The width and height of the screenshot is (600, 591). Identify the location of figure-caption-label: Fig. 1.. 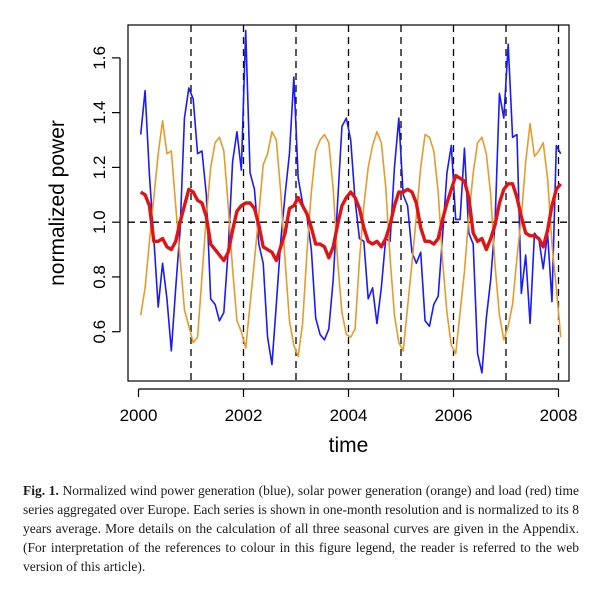
(41, 490).